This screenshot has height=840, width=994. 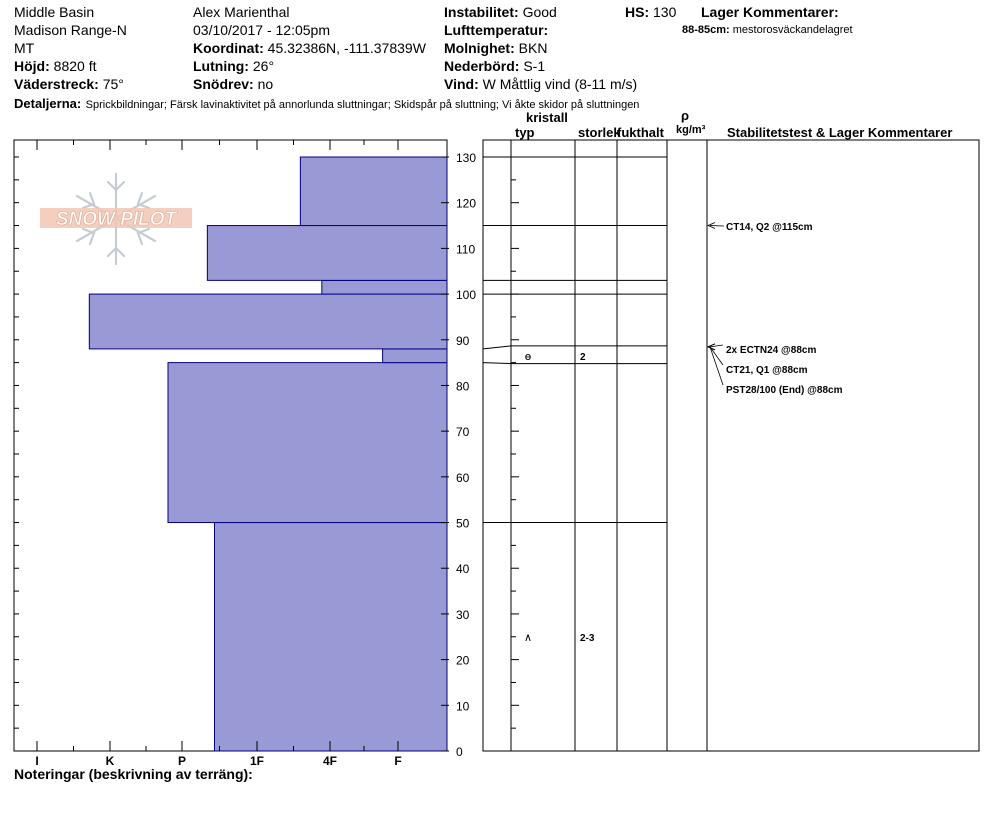 What do you see at coordinates (133, 774) in the screenshot?
I see `notes-label: Noteringar (beskrivning av terräng):` at bounding box center [133, 774].